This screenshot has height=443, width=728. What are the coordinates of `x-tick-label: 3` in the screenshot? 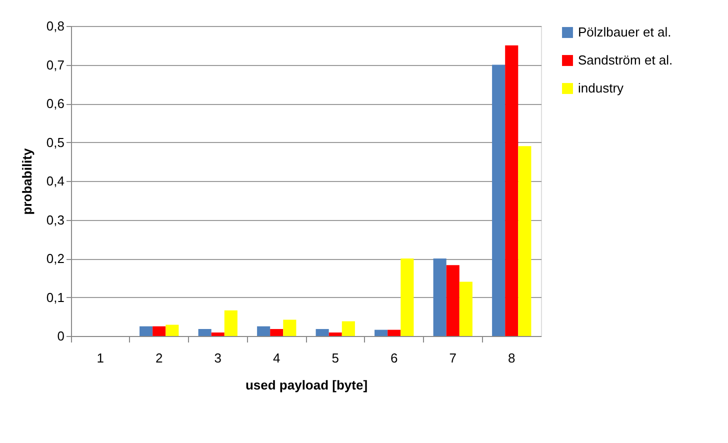 It's located at (218, 358).